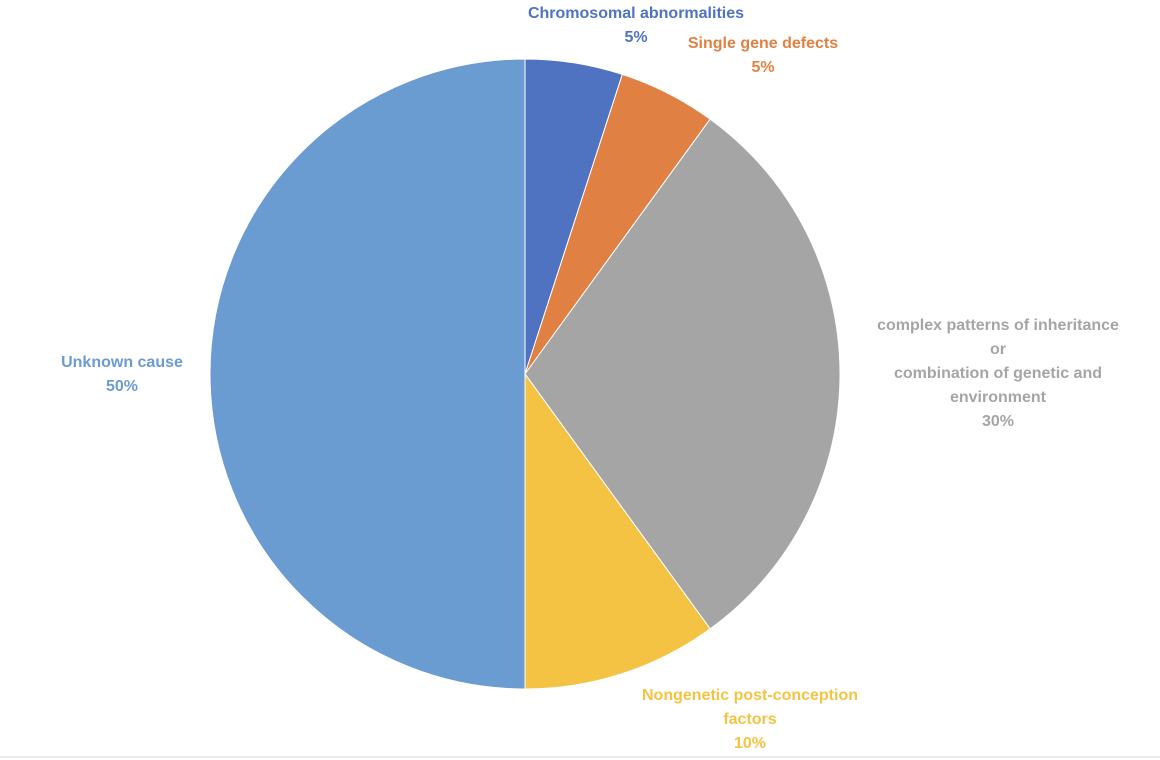 The image size is (1160, 760). Describe the element at coordinates (636, 13) in the screenshot. I see `slice-label: Chromosomal abnormalities` at that location.